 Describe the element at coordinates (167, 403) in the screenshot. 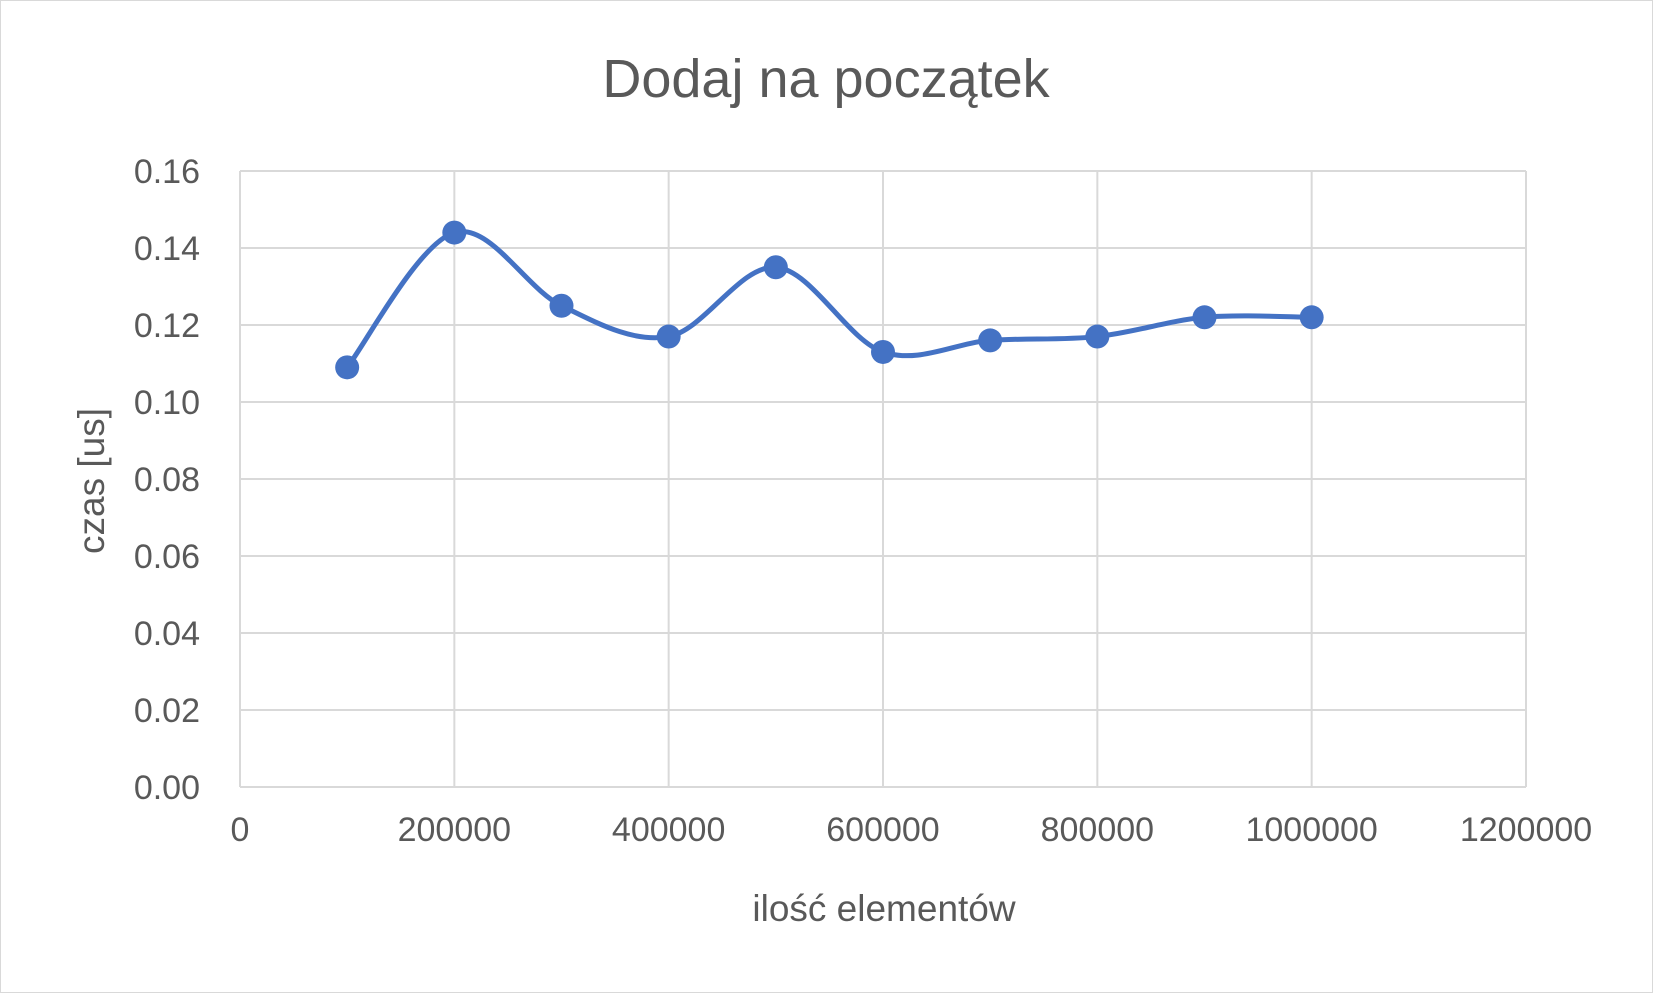

I see `y-tick-label: 0.10` at that location.